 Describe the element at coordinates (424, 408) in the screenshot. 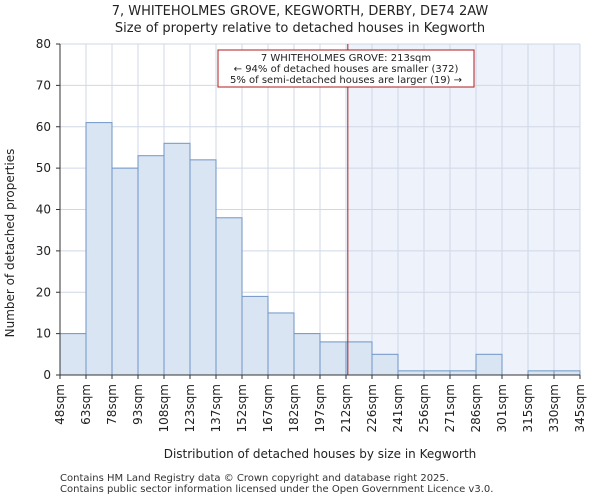

I see `x-tick-label: 256sqm` at that location.